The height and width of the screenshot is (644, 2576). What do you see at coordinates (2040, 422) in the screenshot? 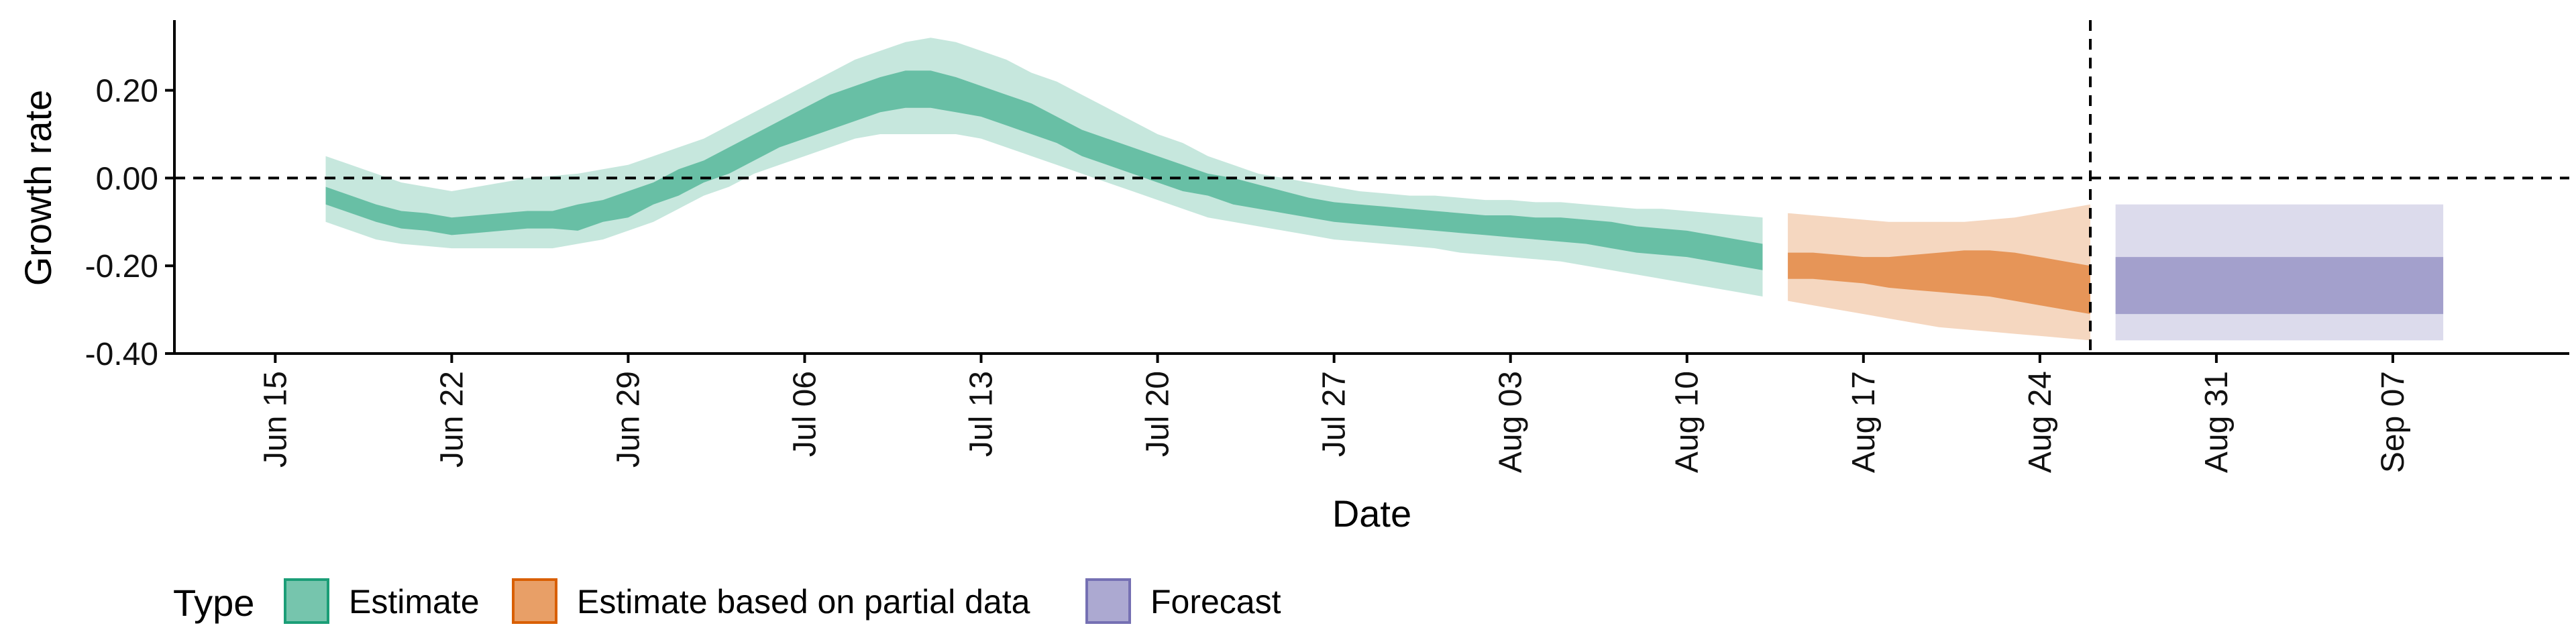
I see `x-tick-label: Aug 24` at bounding box center [2040, 422].